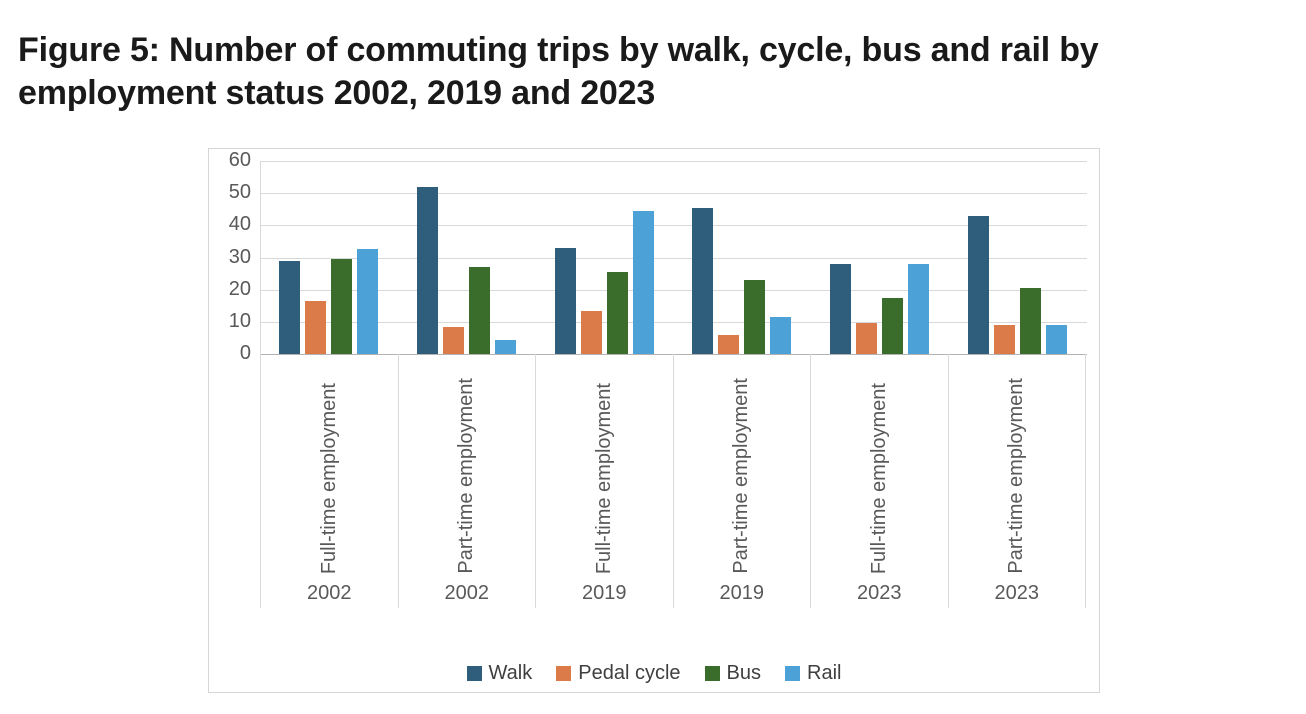  What do you see at coordinates (239, 256) in the screenshot?
I see `y-tick-label: 30` at bounding box center [239, 256].